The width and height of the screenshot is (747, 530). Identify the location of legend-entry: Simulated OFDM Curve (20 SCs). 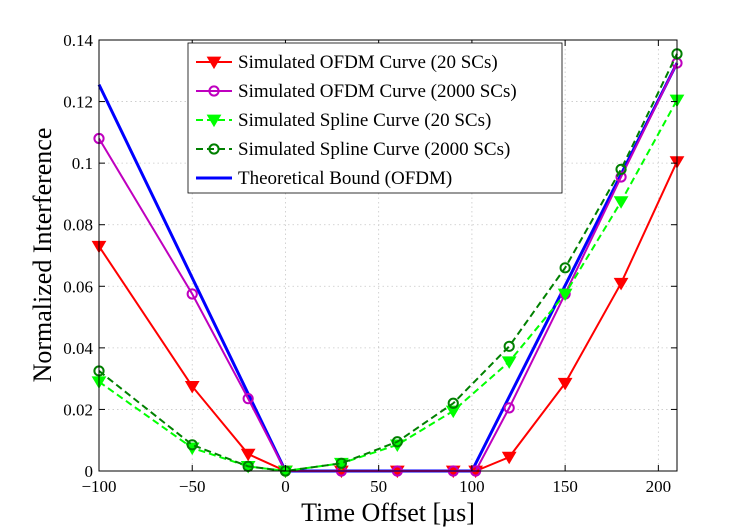
(347, 62).